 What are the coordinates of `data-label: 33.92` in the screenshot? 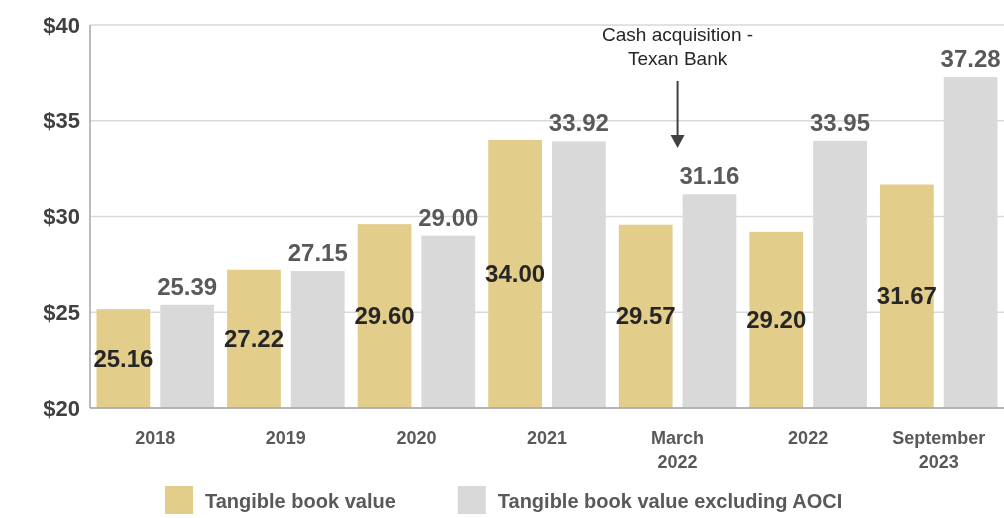 It's located at (578, 123).